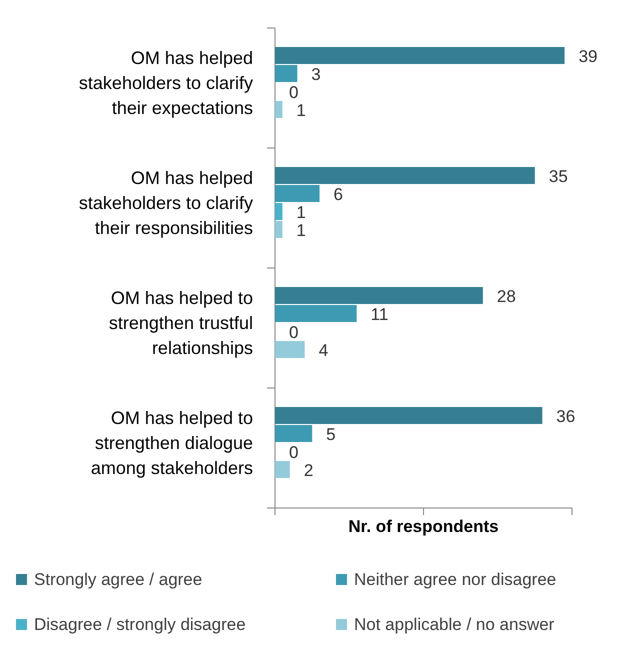  I want to click on y-tick-label: OM has helped to strengthen trustful relationships, so click(180, 323).